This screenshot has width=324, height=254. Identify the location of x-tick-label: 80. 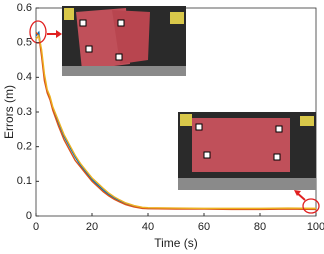
(260, 227).